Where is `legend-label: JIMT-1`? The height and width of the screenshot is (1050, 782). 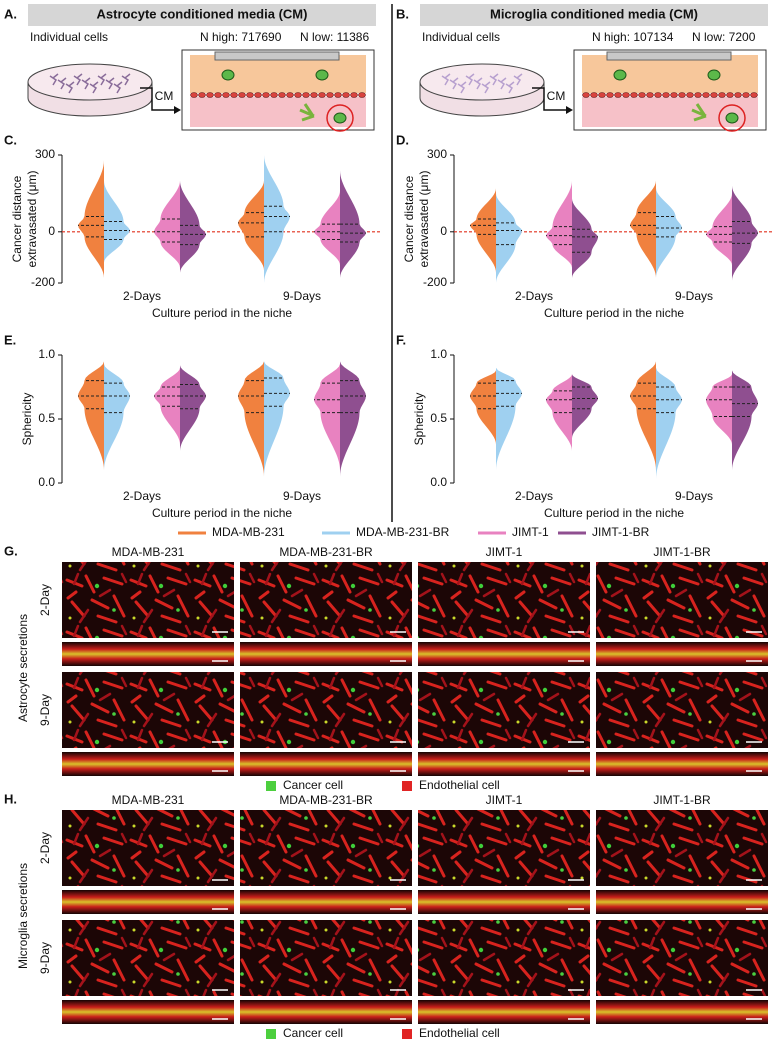
legend-label: JIMT-1 is located at coordinates (530, 532).